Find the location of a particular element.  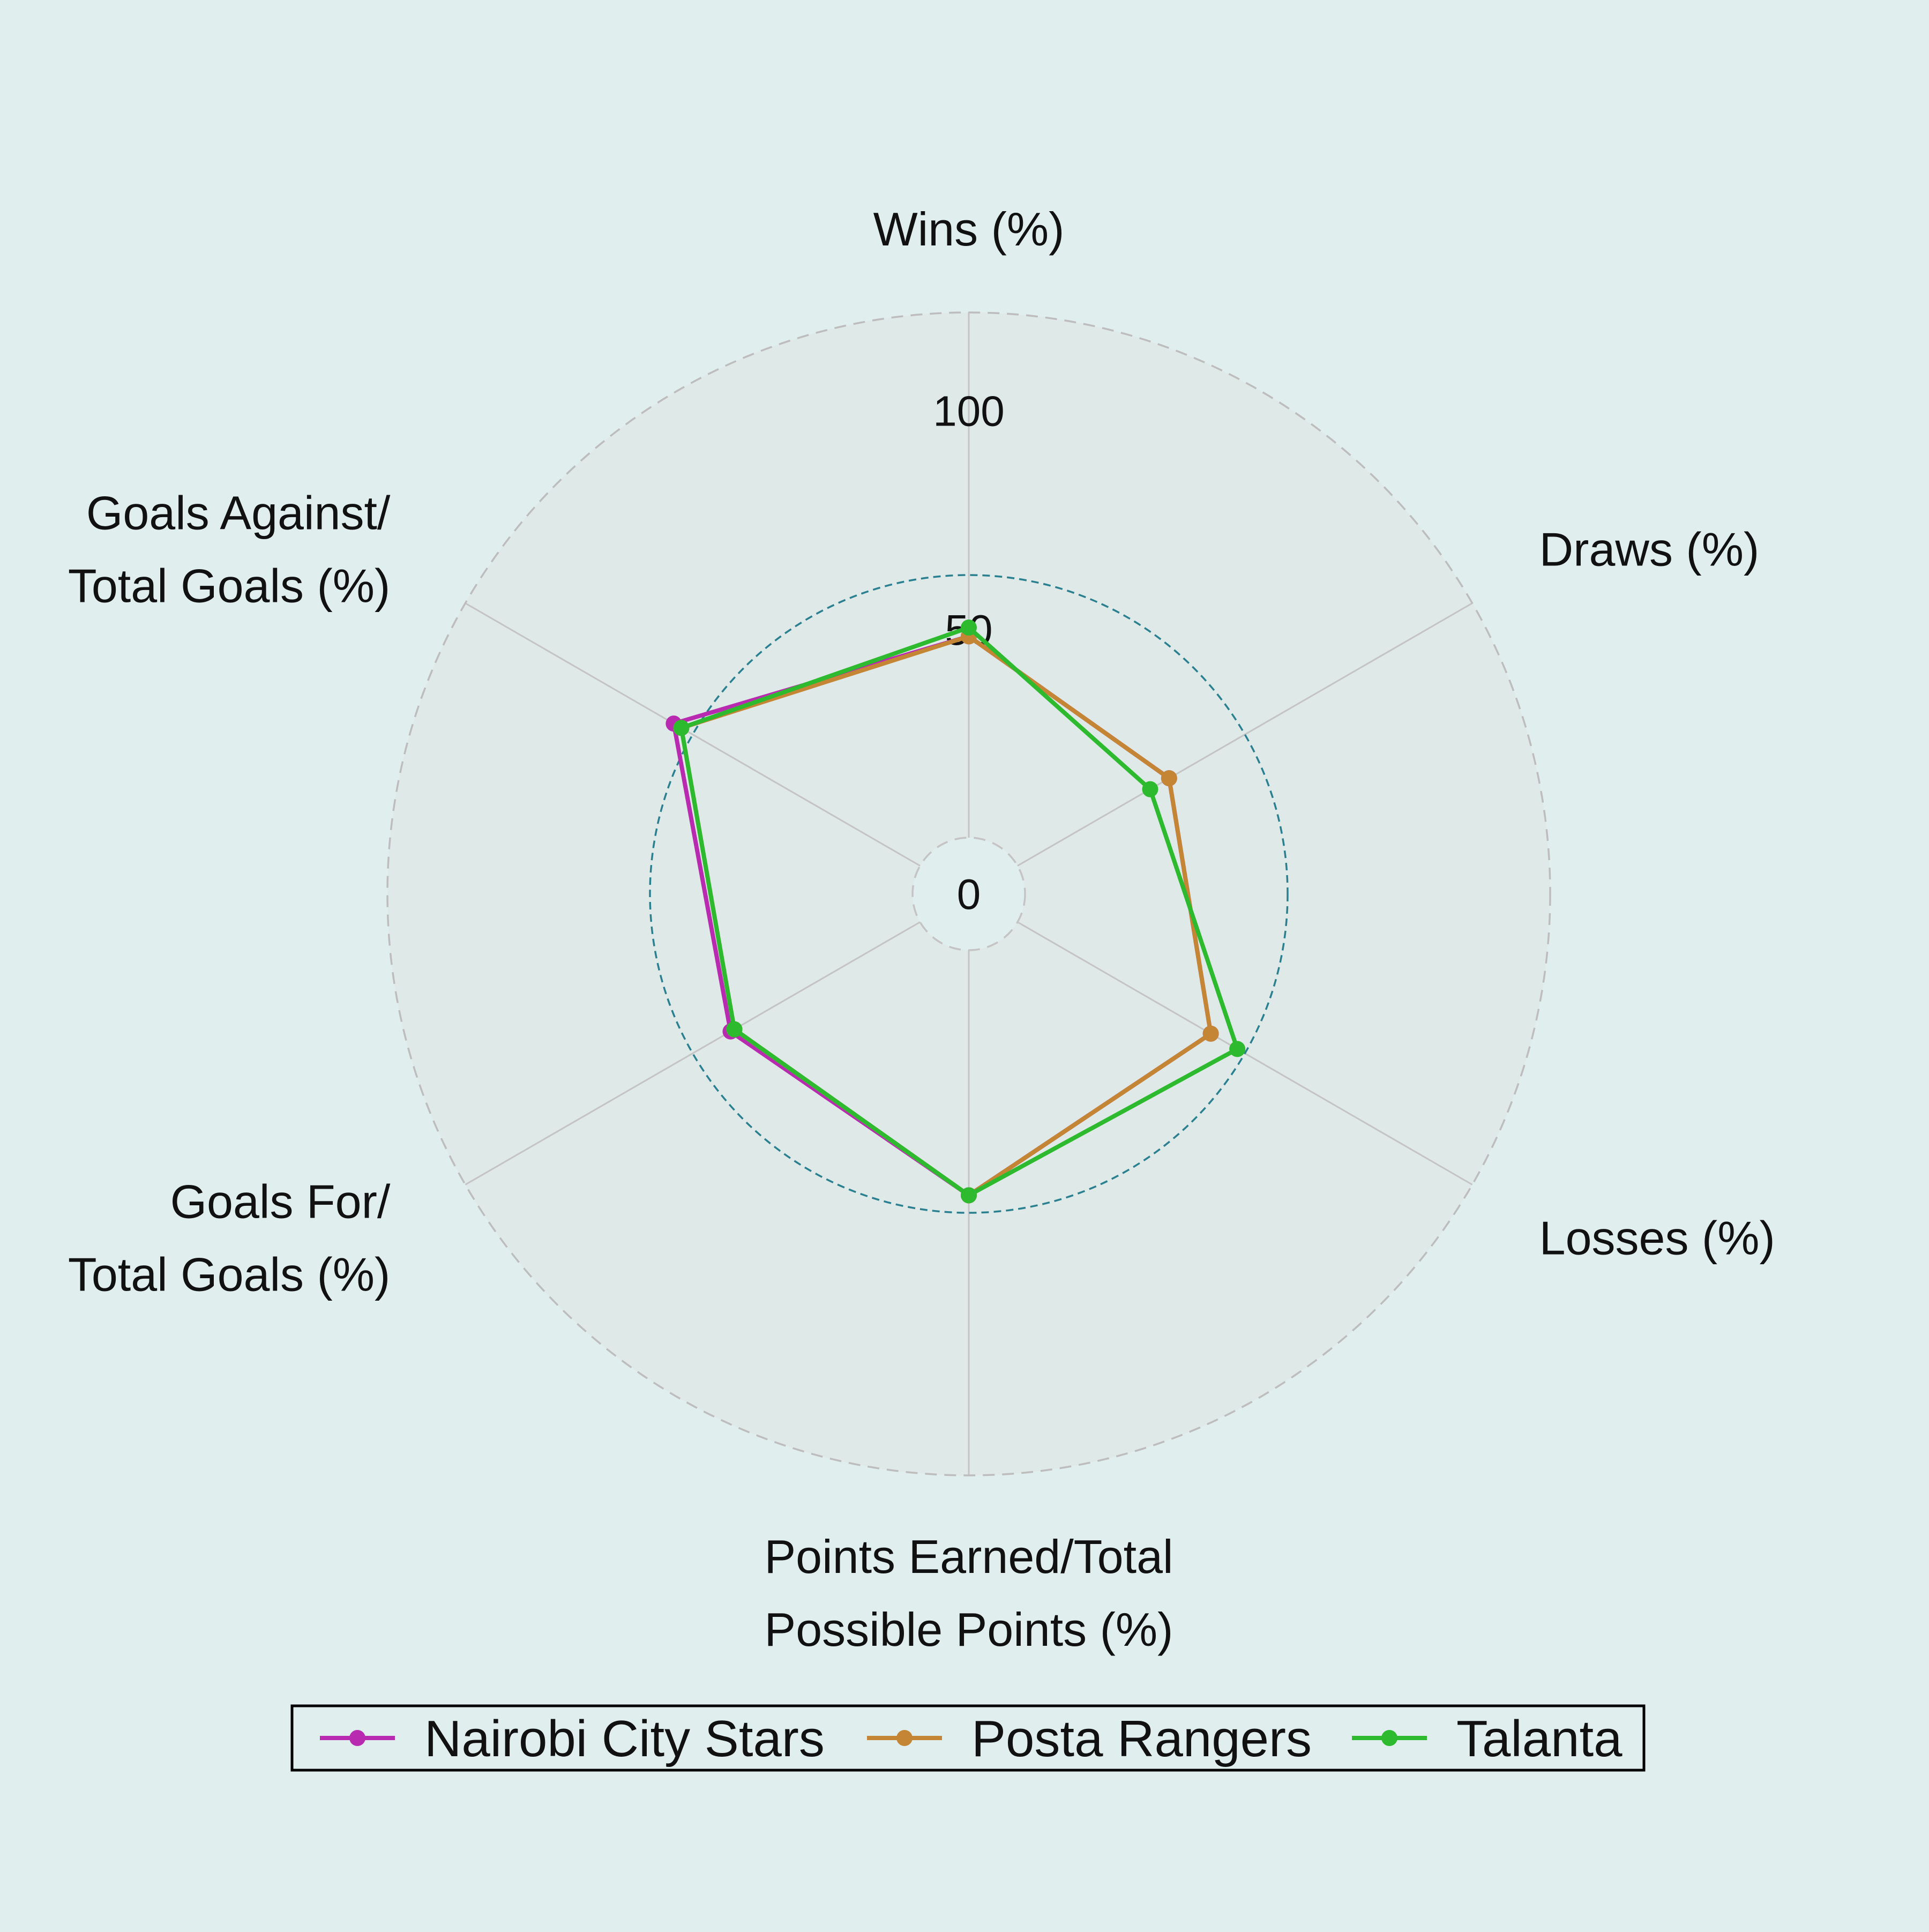

inner-ring is located at coordinates (969, 894).